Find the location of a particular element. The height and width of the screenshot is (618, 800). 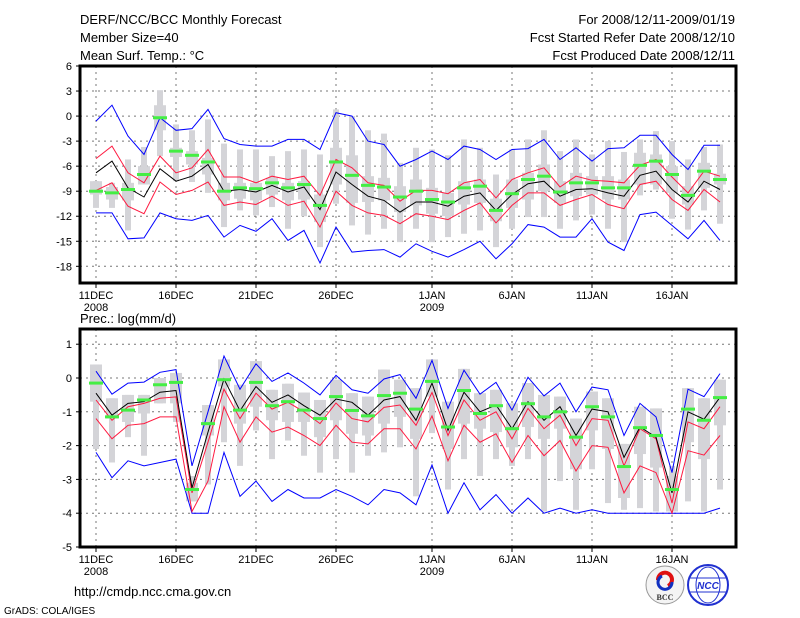

x-tick-label: 11JAN is located at coordinates (592, 560).